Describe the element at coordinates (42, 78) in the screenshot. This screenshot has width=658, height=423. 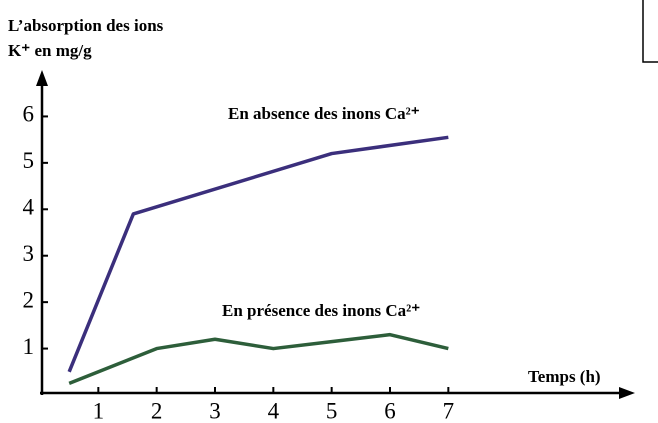
I see `y-axis-arrow` at that location.